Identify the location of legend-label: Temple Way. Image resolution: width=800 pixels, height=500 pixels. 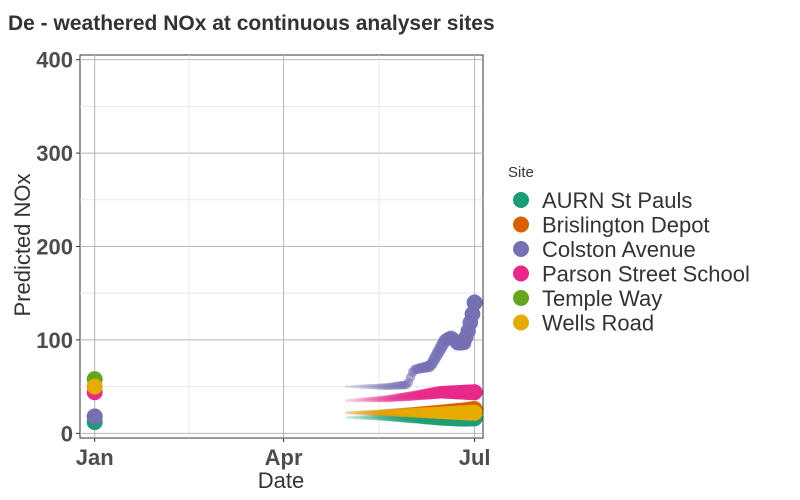
(602, 298).